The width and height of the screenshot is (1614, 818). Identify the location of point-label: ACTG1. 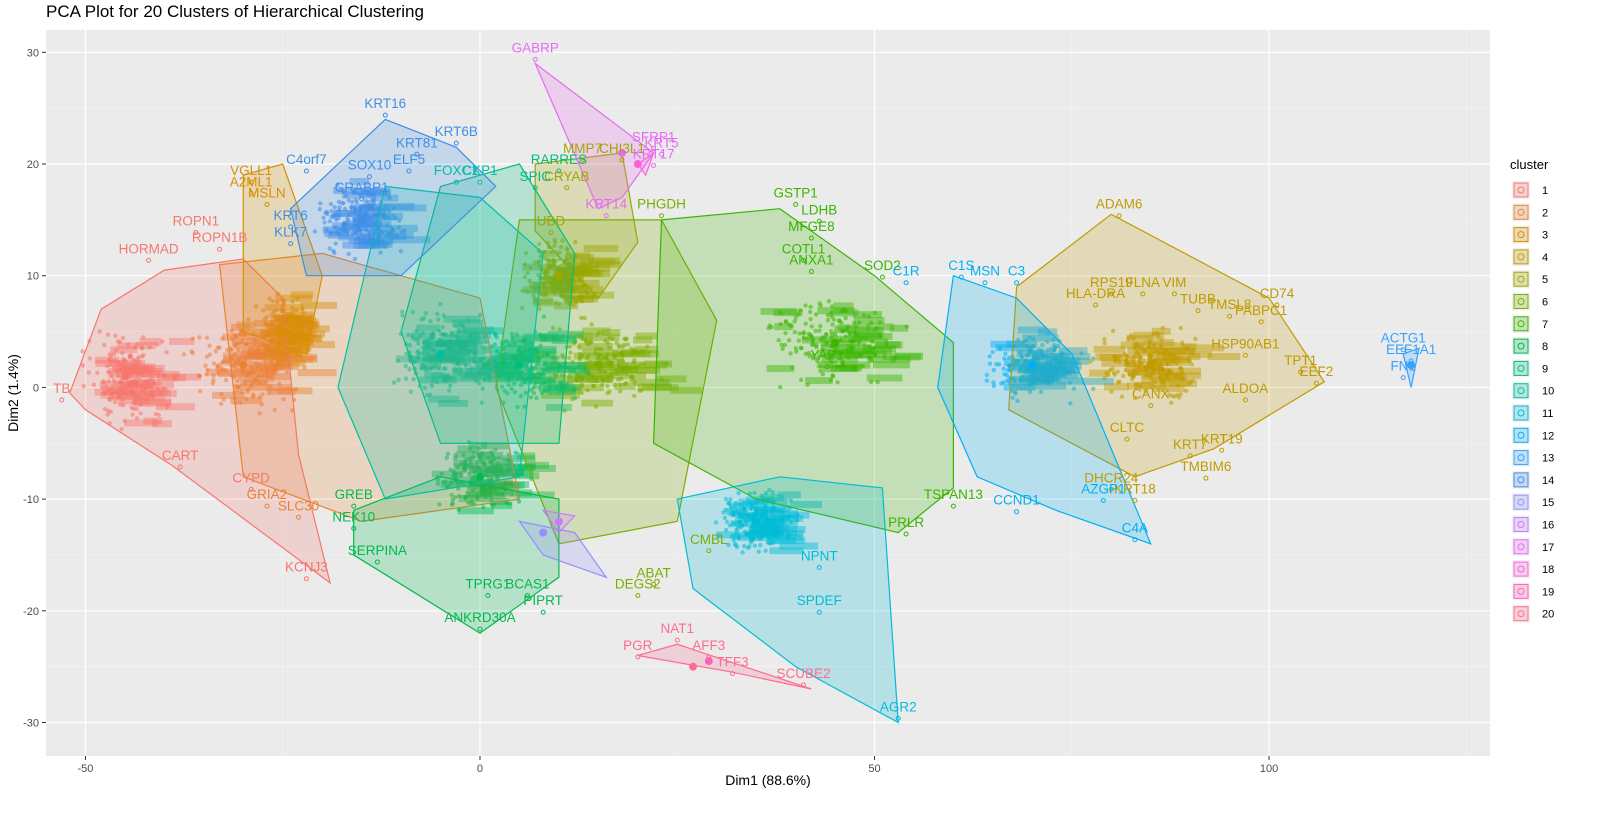
(1403, 338).